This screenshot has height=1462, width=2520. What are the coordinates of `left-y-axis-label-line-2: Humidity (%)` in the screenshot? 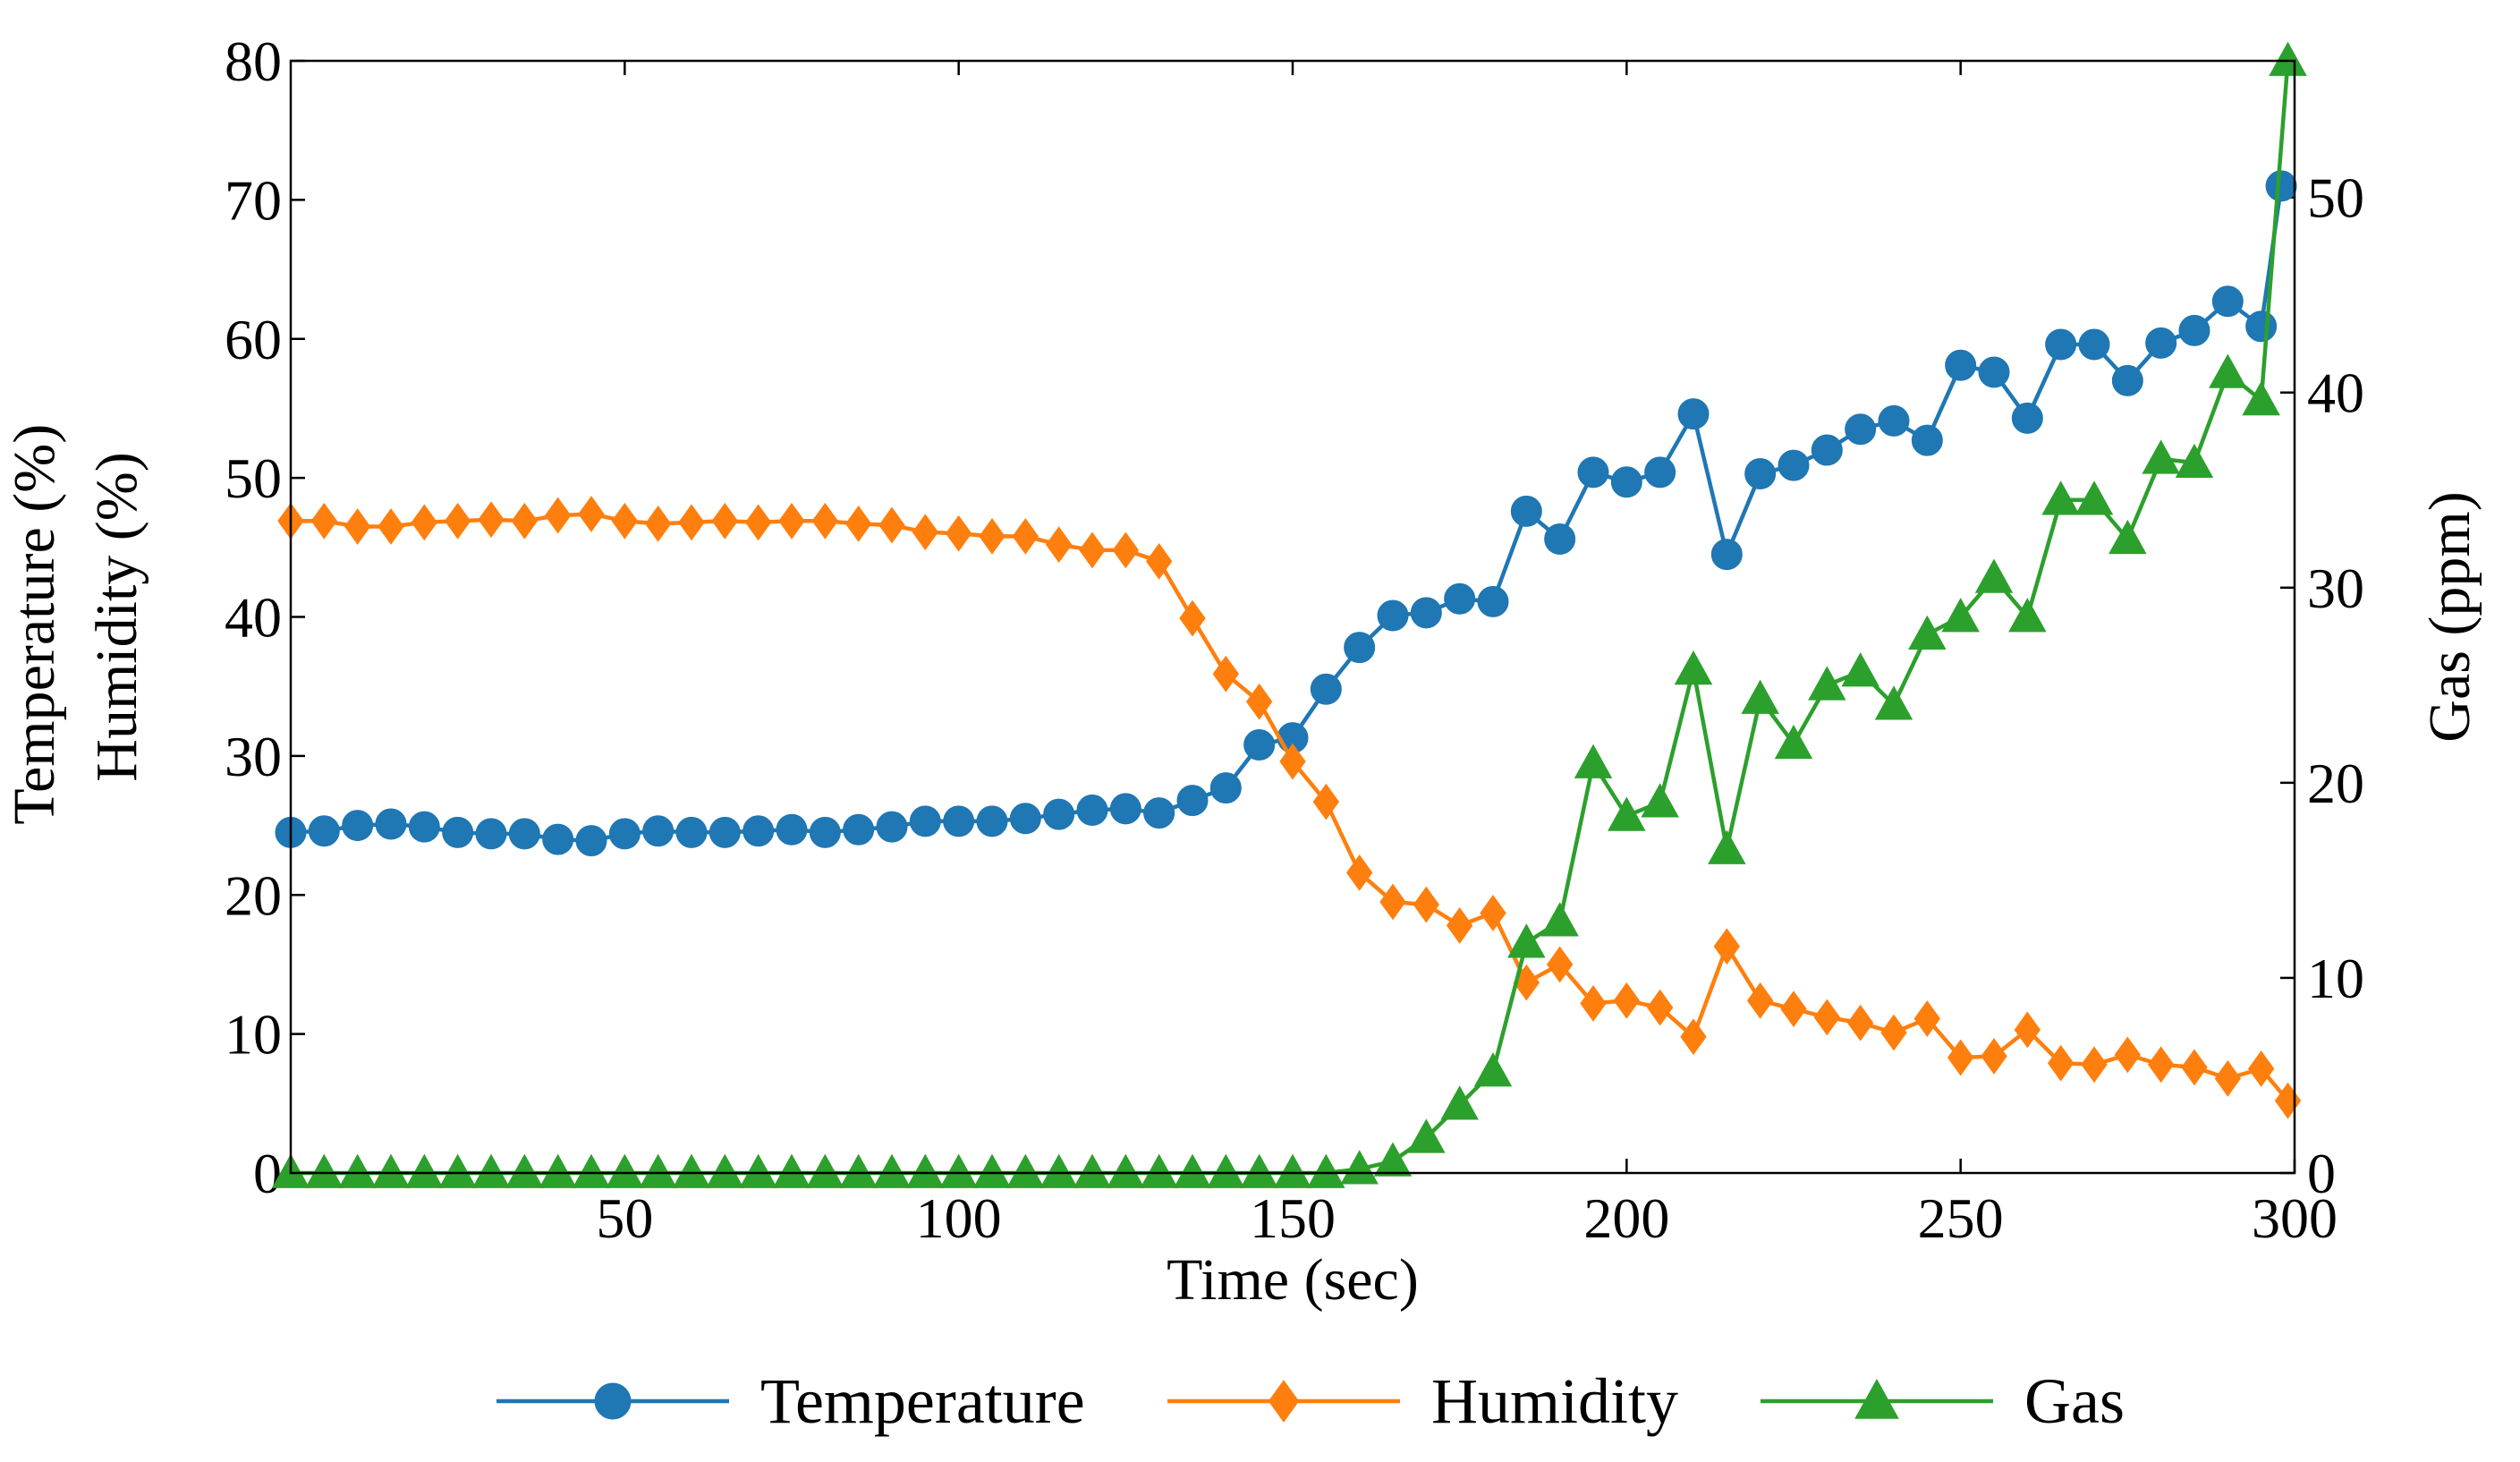 It's located at (116, 616).